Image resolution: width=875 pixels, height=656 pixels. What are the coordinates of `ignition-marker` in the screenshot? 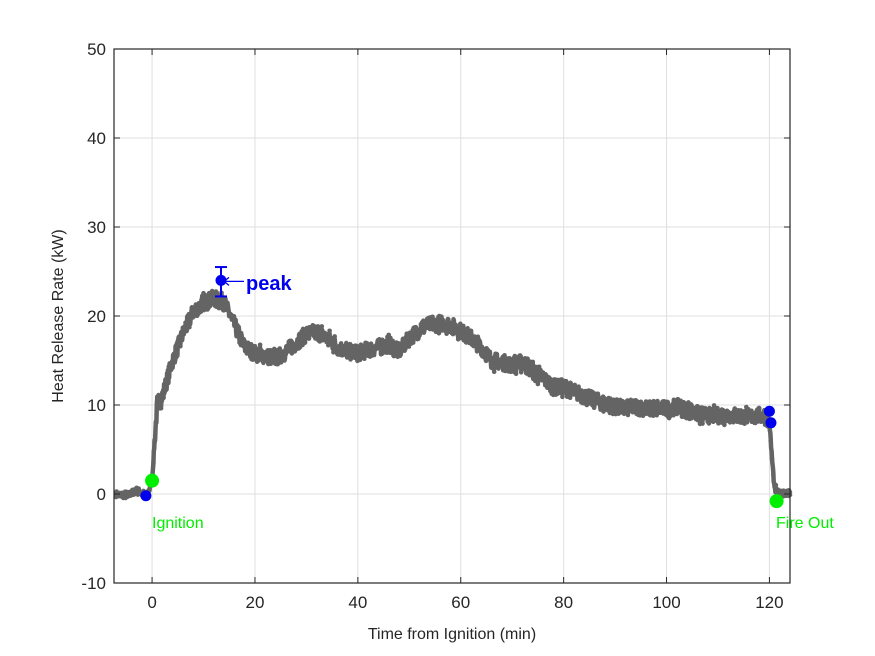 It's located at (152, 480).